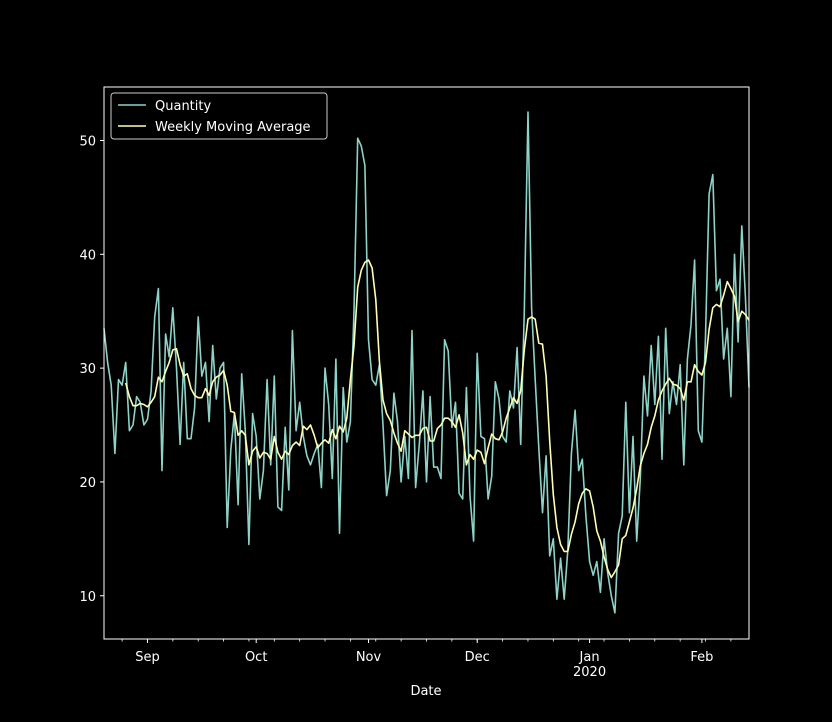 This screenshot has height=722, width=832. I want to click on x-tick-label-dec: Dec, so click(477, 657).